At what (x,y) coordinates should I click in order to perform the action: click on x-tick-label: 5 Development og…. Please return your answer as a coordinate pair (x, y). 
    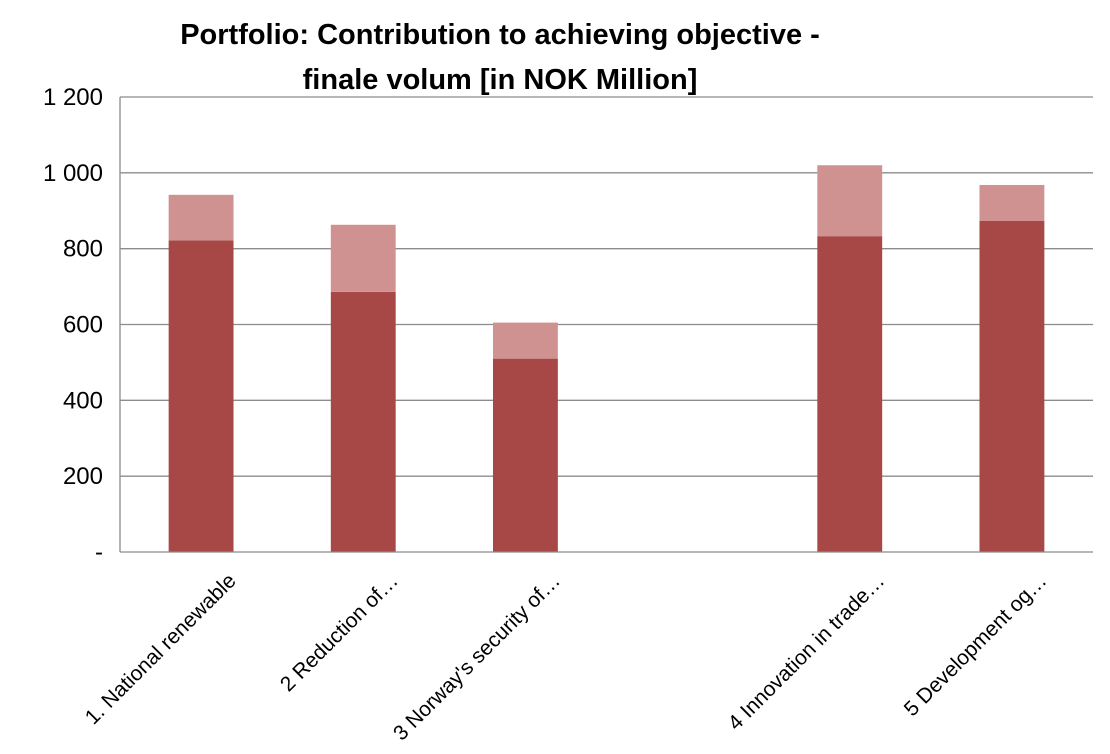
    Looking at the image, I should click on (976, 645).